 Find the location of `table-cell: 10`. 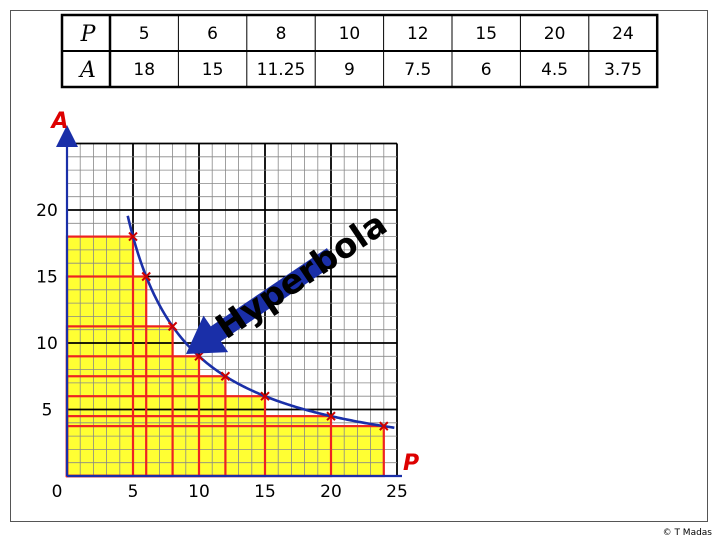

table-cell: 10 is located at coordinates (350, 34).